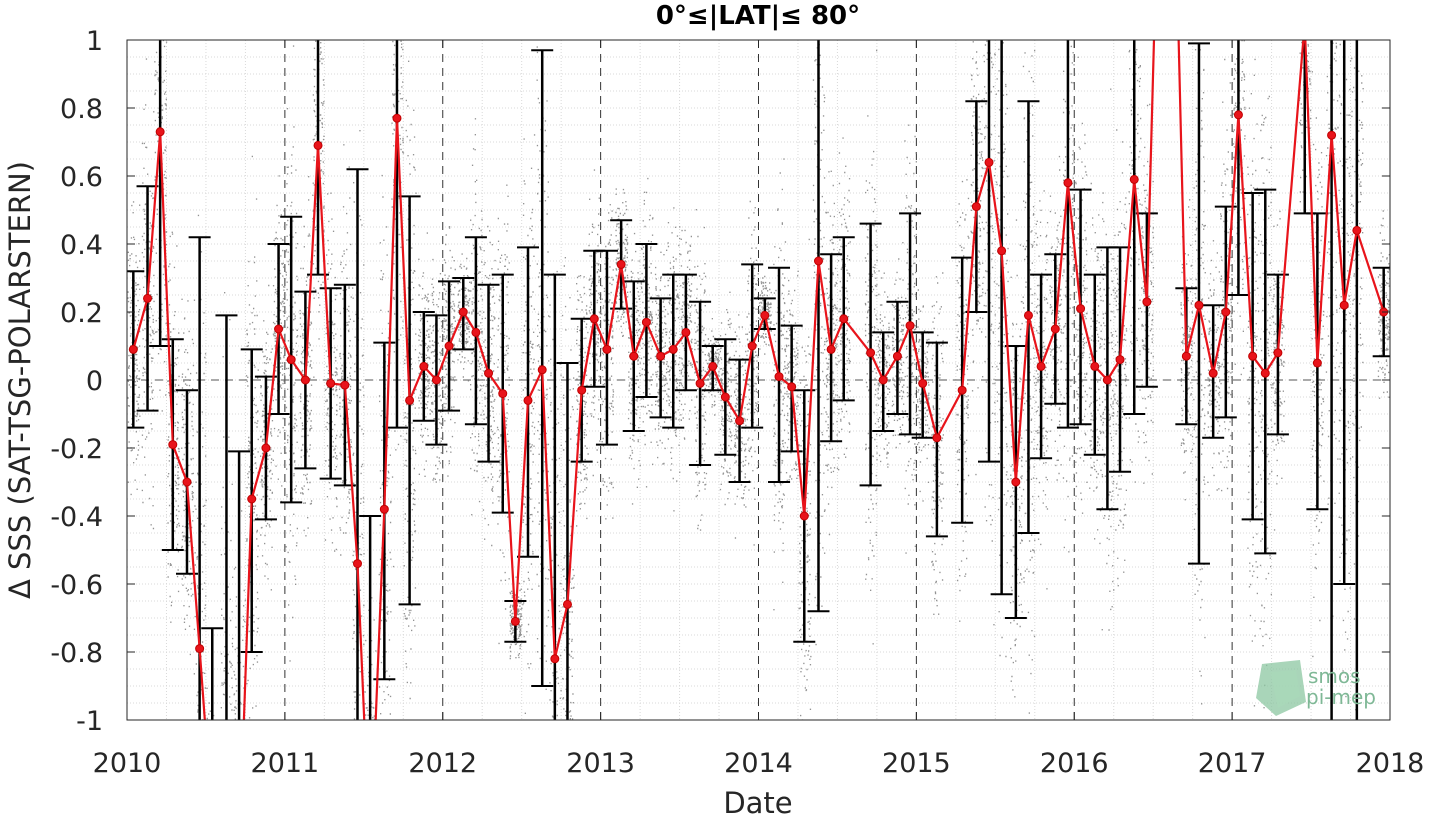 The image size is (1431, 818). I want to click on y-tick-label: 0, so click(94, 381).